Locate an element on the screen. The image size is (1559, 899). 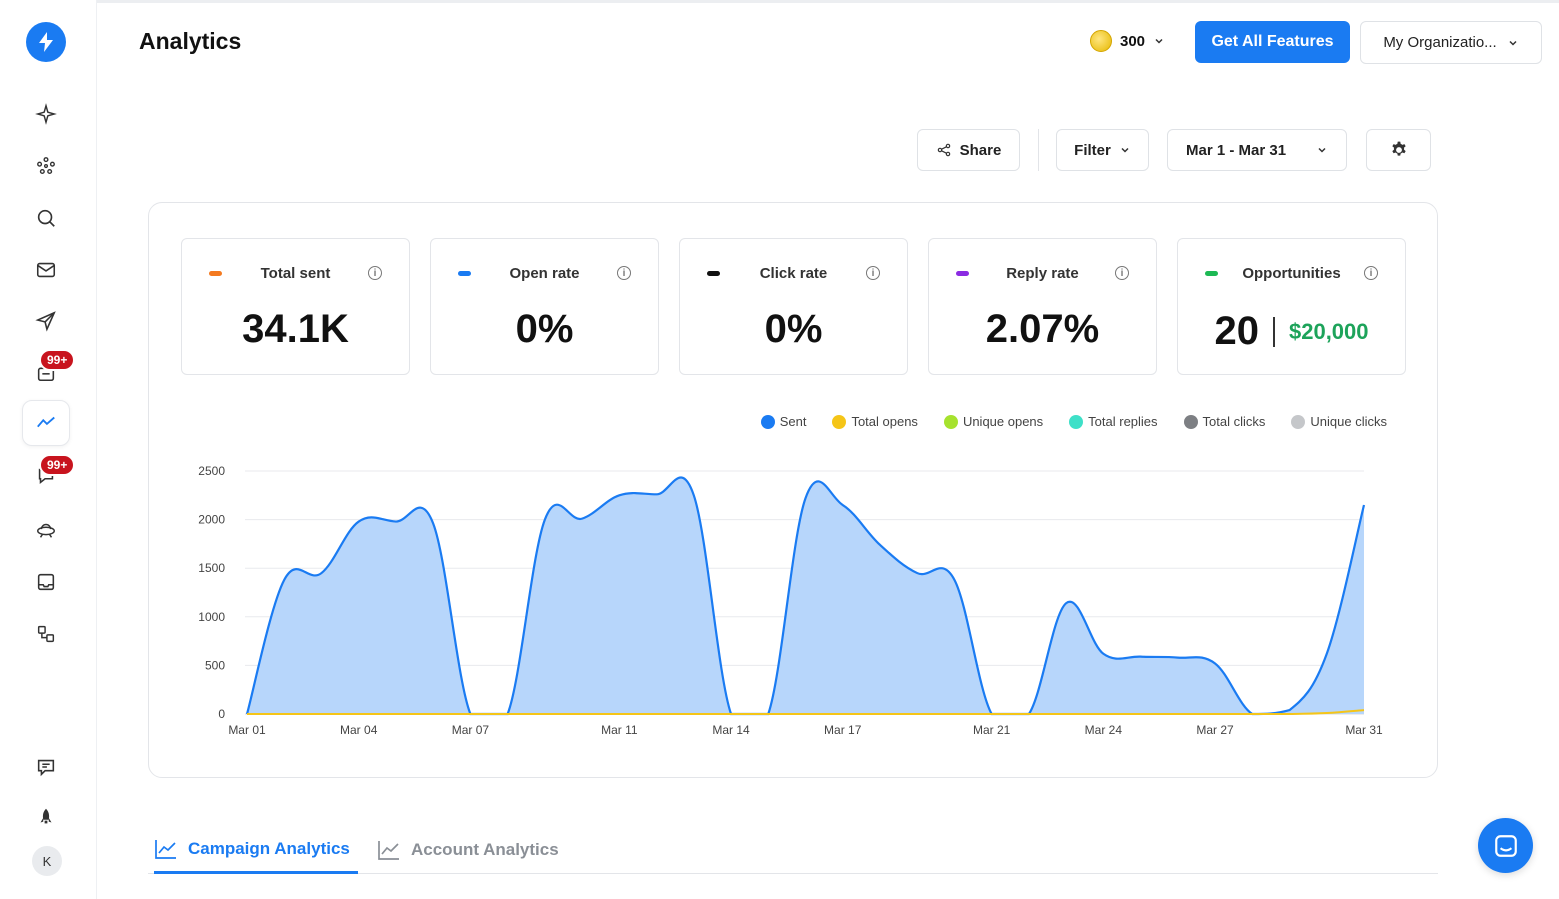
settings-button is located at coordinates (1398, 150).